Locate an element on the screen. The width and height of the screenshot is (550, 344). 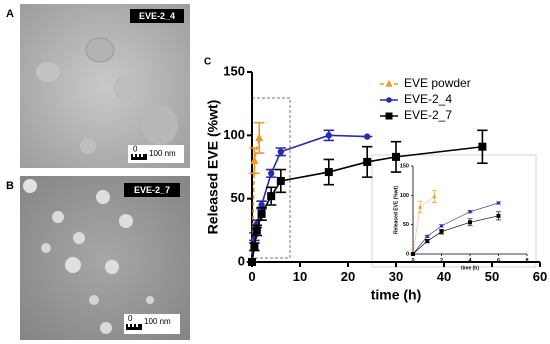
x-tick-label: 2 is located at coordinates (441, 261).